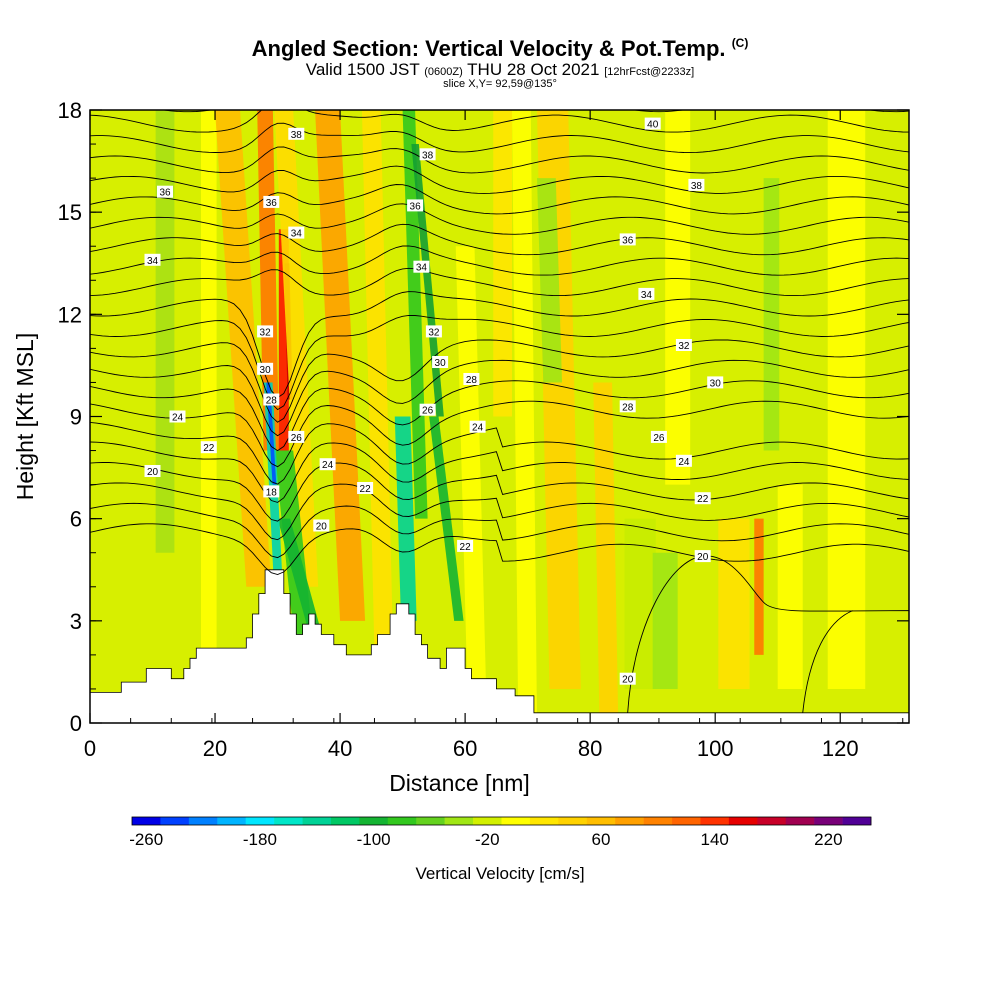 The width and height of the screenshot is (1000, 1000). I want to click on colorbar-label: Vertical Velocity [cm/s], so click(500, 873).